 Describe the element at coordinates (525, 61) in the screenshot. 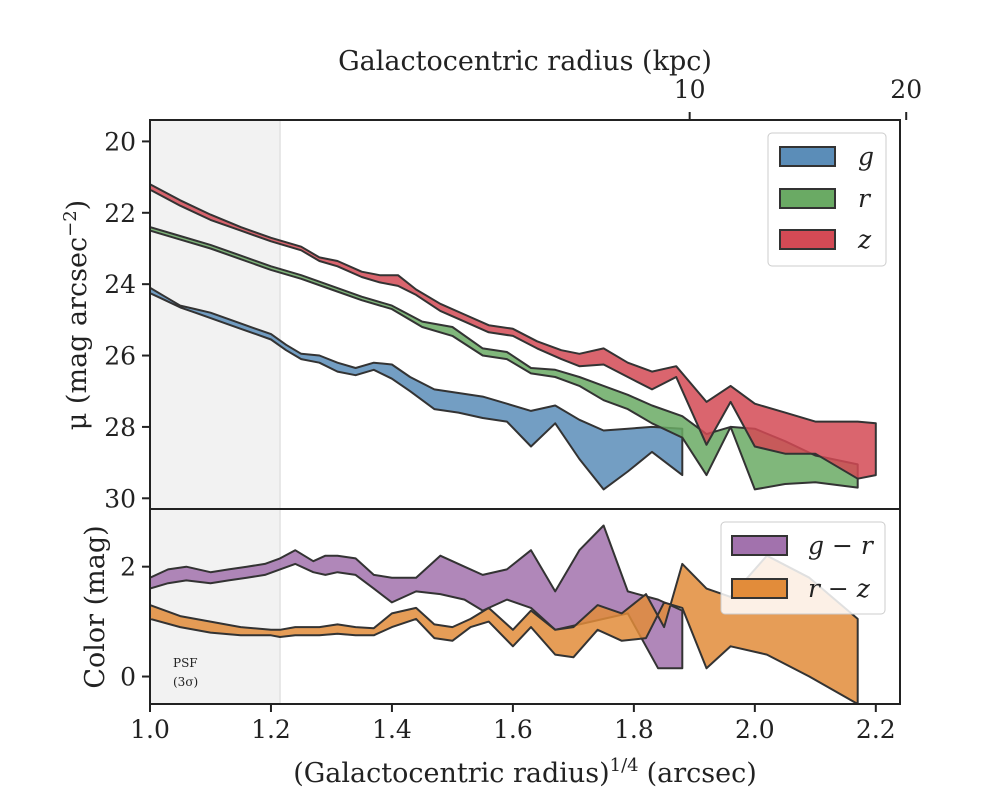

I see `top-axis-label: Galactocentric radius (kpc)` at that location.